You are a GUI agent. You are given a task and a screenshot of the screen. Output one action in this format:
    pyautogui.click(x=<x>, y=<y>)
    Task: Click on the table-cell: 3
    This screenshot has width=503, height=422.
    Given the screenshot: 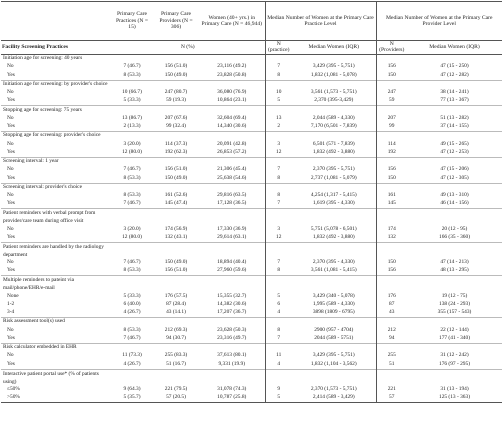 What is the action you would take?
    pyautogui.click(x=278, y=144)
    